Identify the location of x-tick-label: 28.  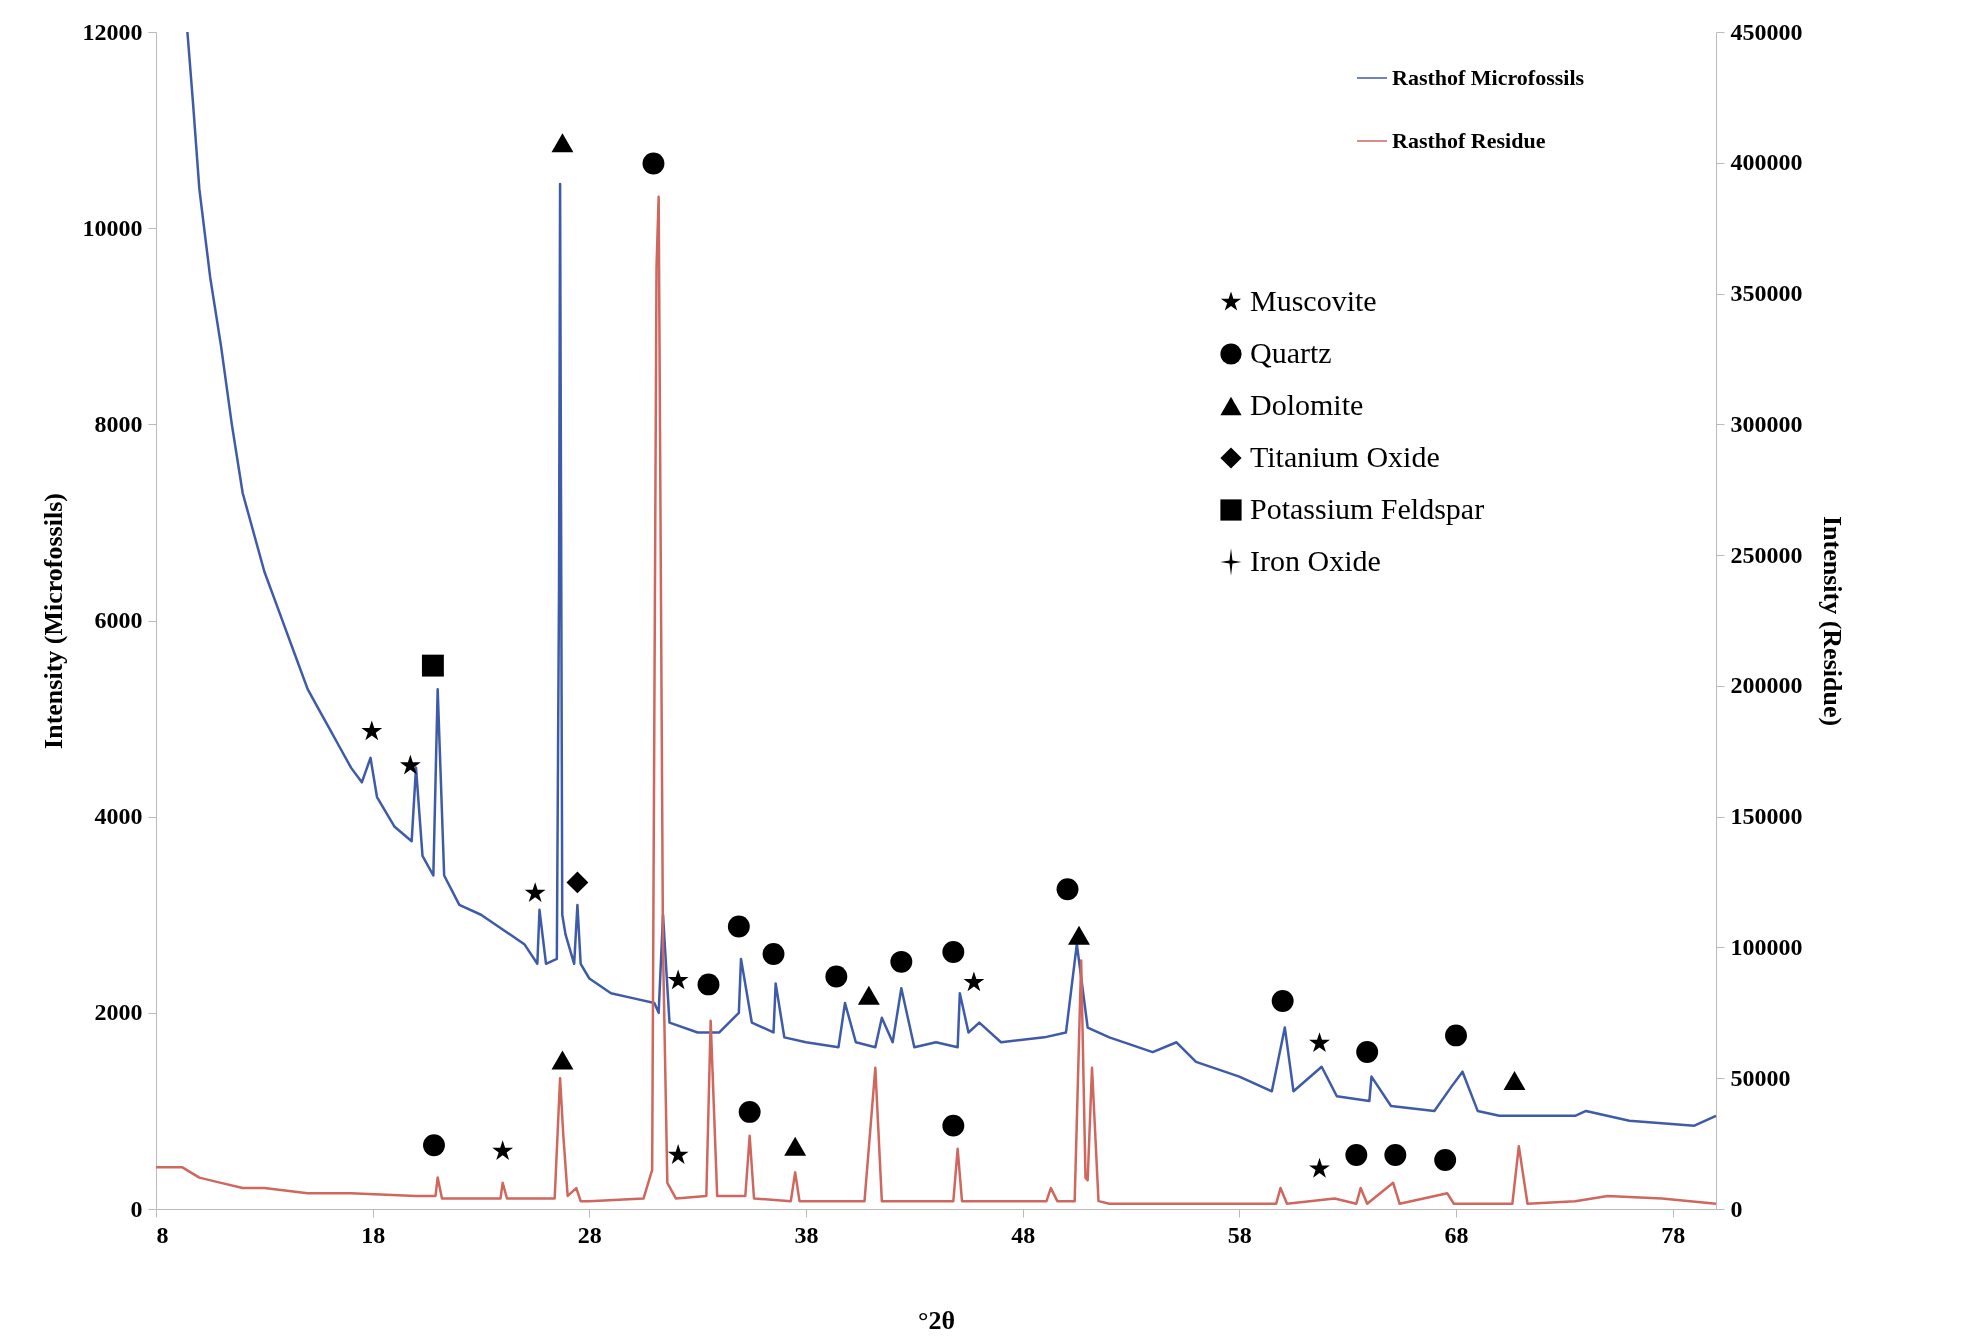
(589, 1234).